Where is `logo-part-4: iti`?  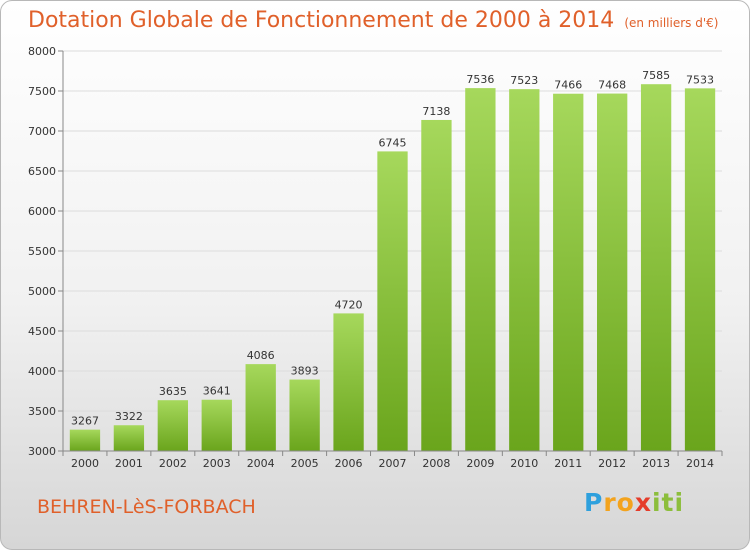
logo-part-4: iti is located at coordinates (668, 502).